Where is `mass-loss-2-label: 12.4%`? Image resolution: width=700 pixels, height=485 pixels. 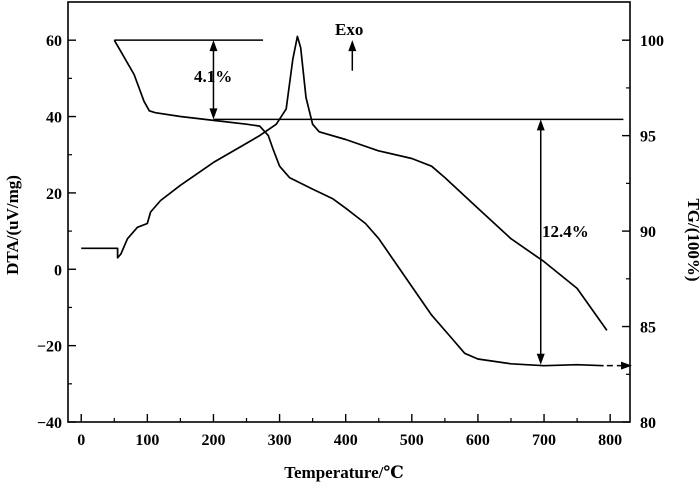
mass-loss-2-label: 12.4% is located at coordinates (565, 231).